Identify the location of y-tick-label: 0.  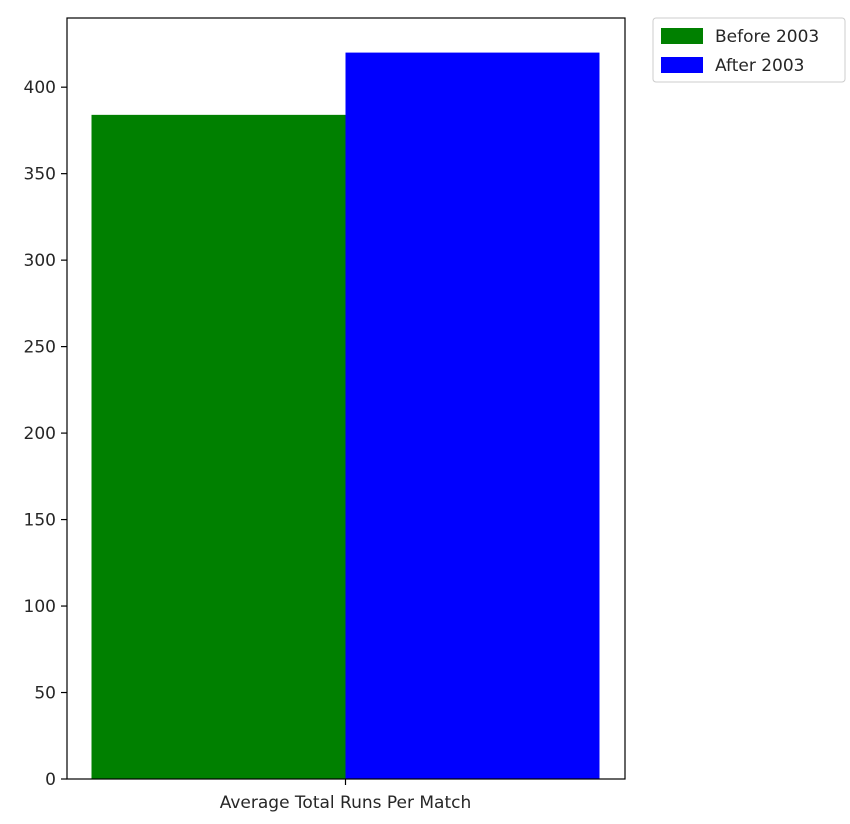
(50, 780).